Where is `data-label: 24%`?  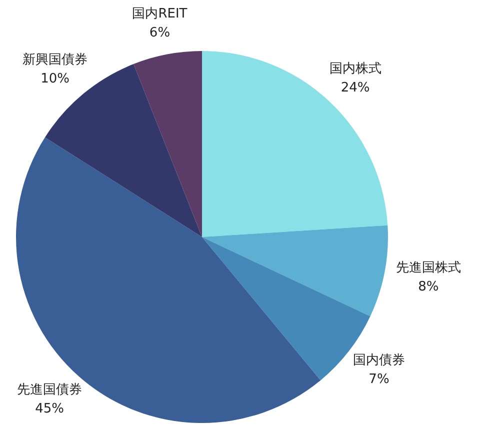
data-label: 24% is located at coordinates (355, 88).